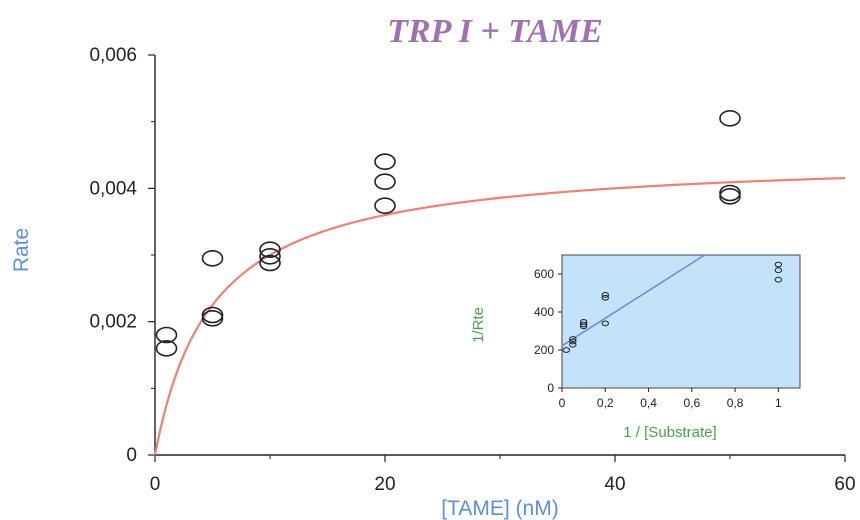 Image resolution: width=860 pixels, height=520 pixels. What do you see at coordinates (614, 484) in the screenshot?
I see `x-tick-label: 40` at bounding box center [614, 484].